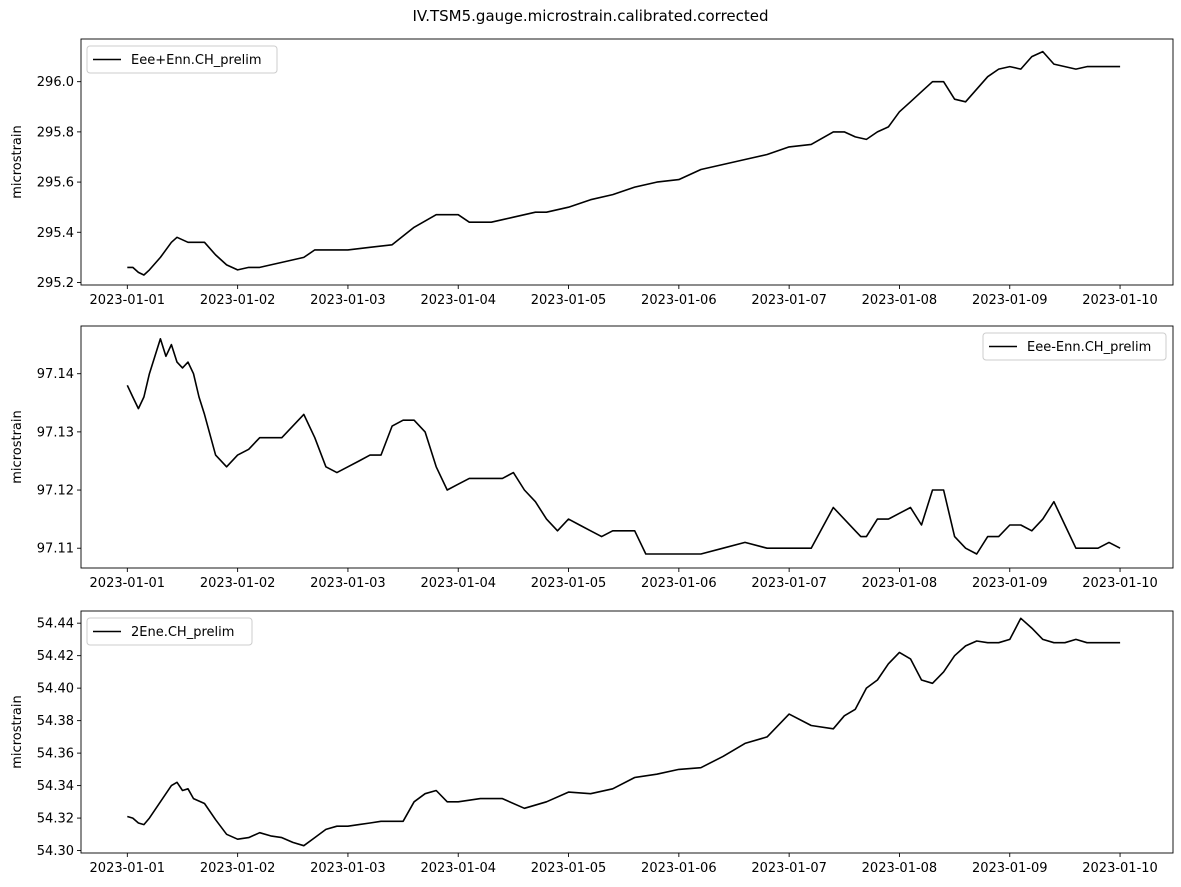 The height and width of the screenshot is (887, 1181). I want to click on legend: Eee-Enn.CH_prelim, so click(1074, 346).